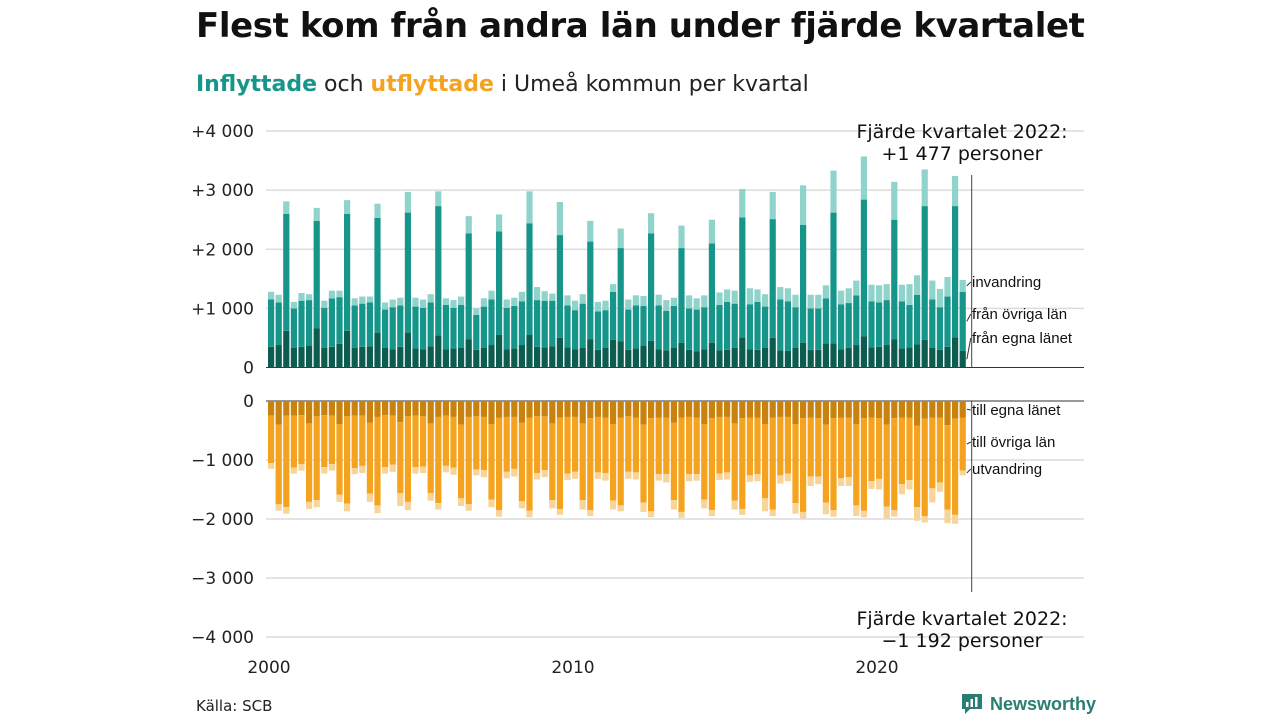  I want to click on newsworthy-logo-icon, so click(972, 704).